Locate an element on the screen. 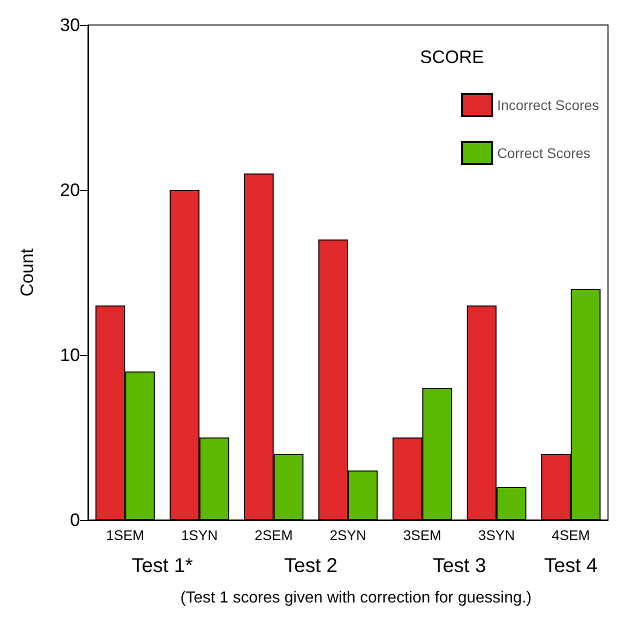 The image size is (642, 620). y-tick-label: 10 is located at coordinates (70, 355).